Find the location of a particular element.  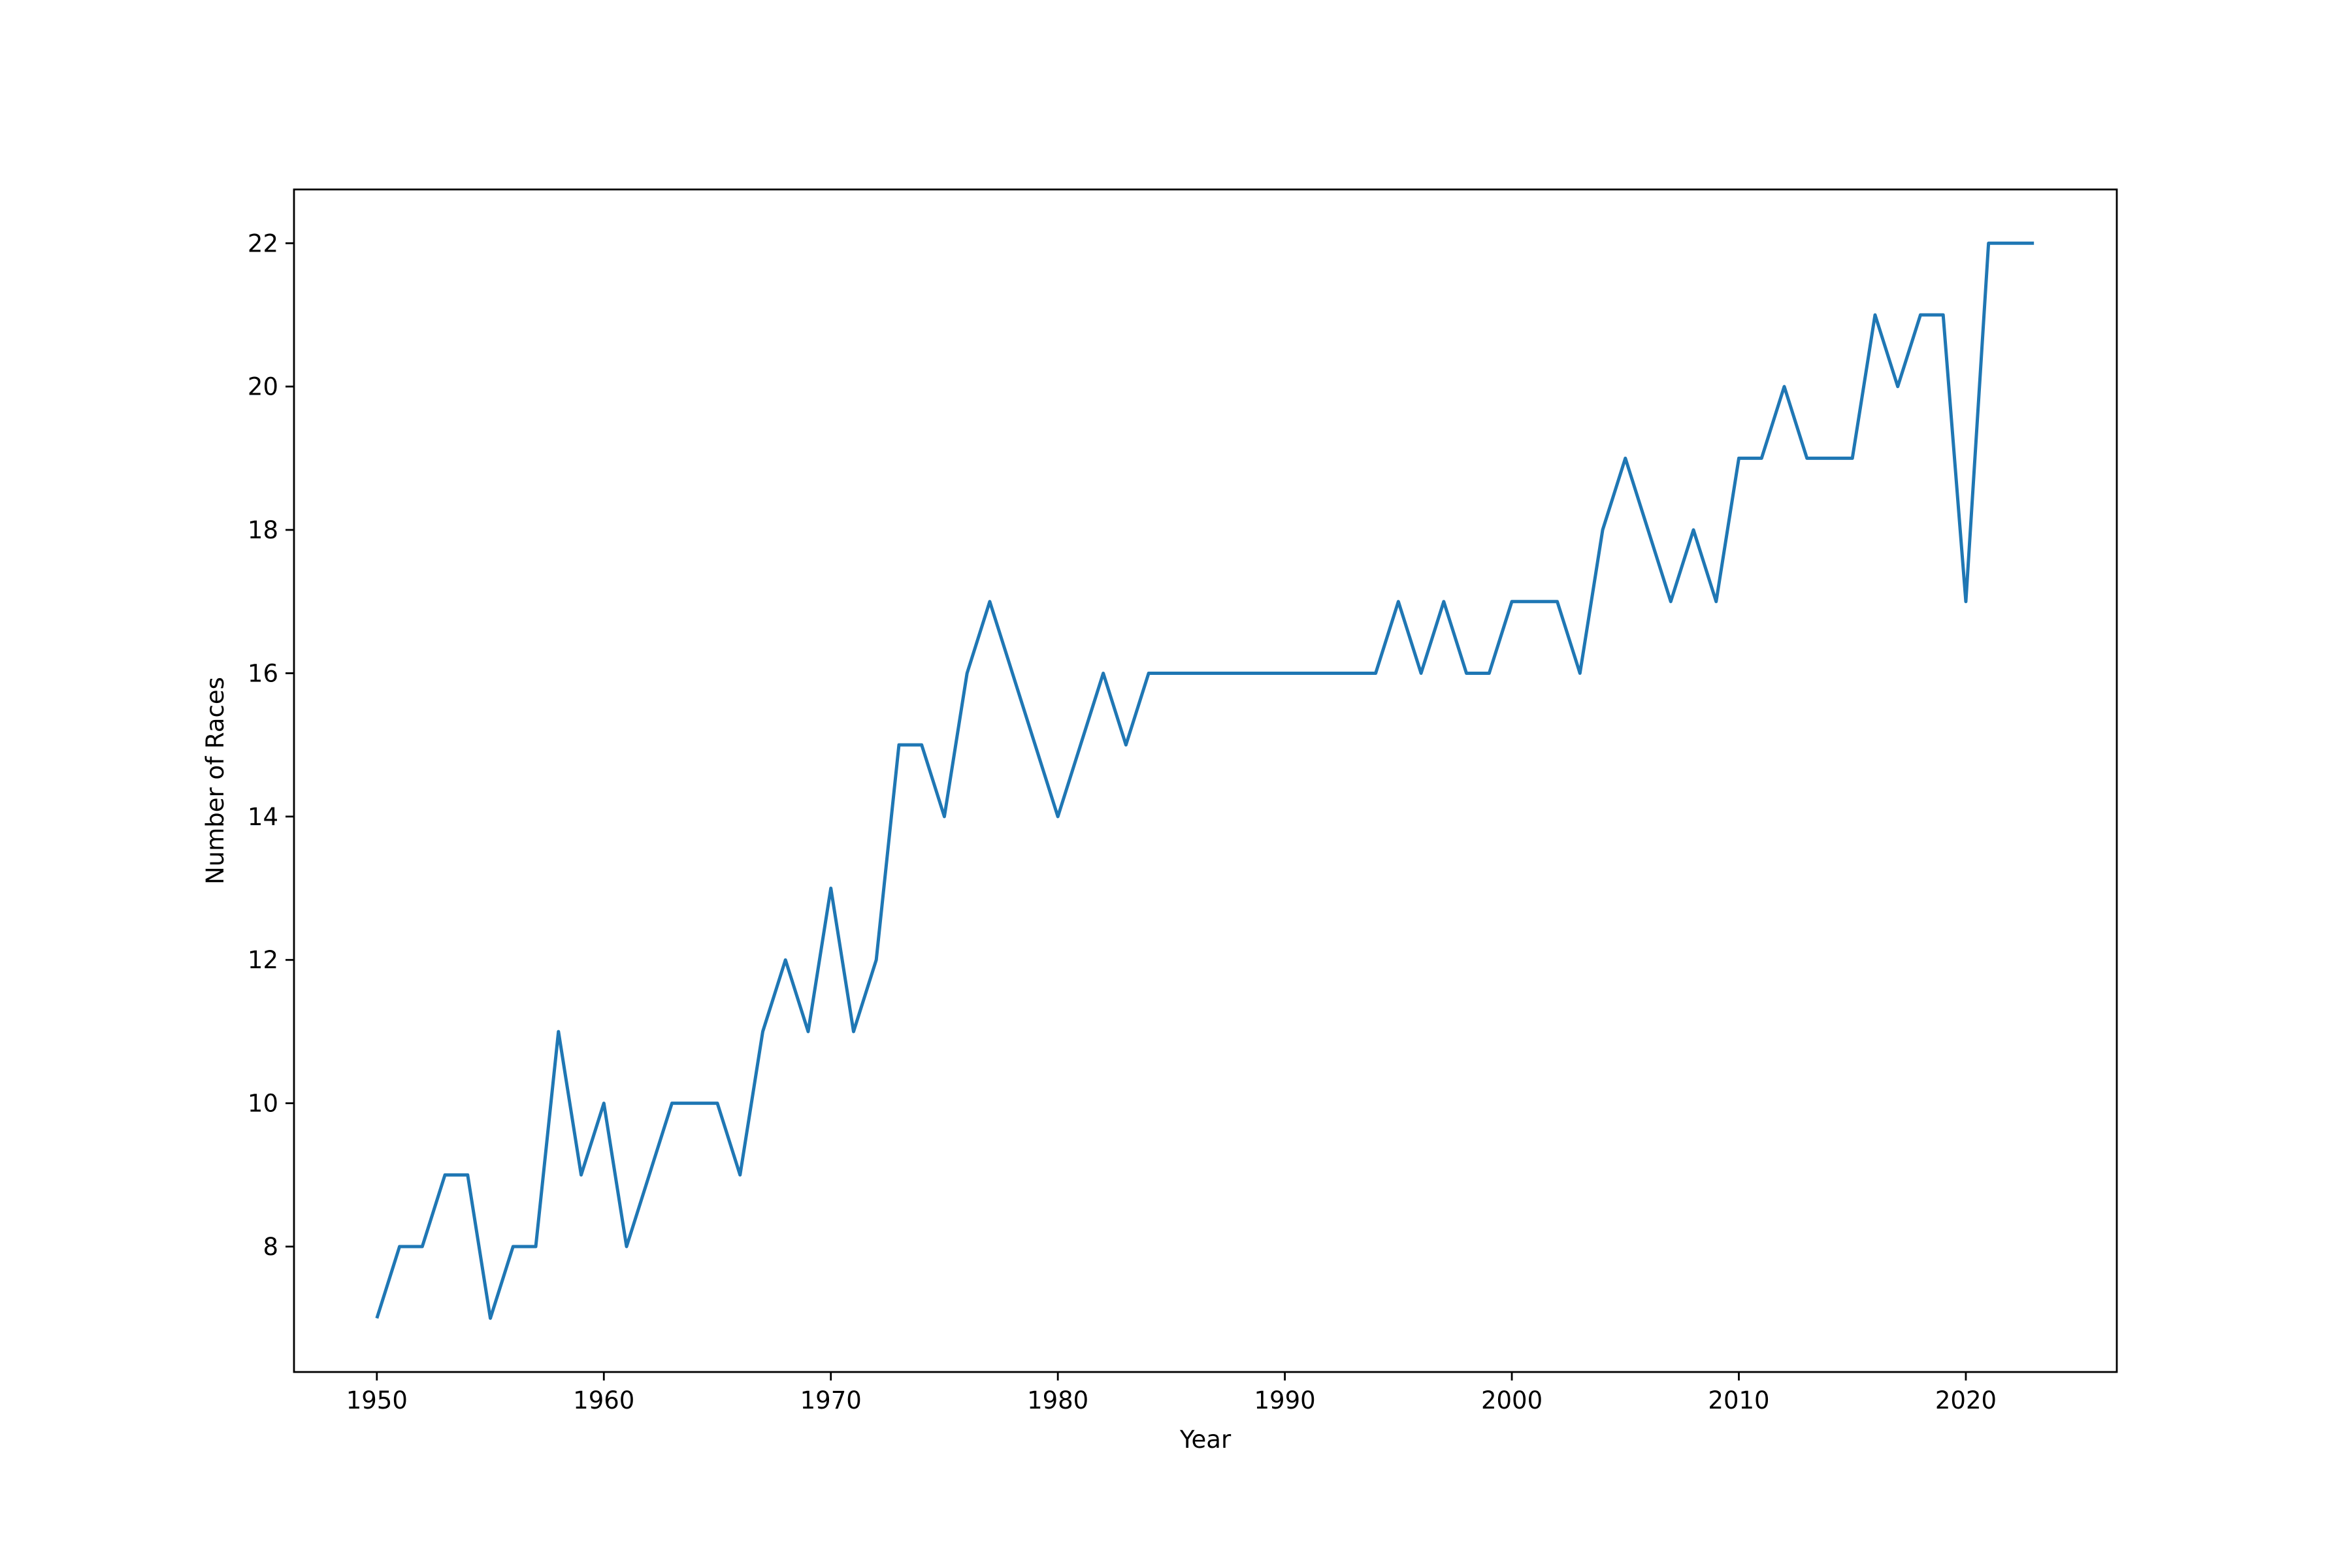

x-axis: 1950 1960 1970 1980 1990 2000 2010 2020 is located at coordinates (1171, 1393).